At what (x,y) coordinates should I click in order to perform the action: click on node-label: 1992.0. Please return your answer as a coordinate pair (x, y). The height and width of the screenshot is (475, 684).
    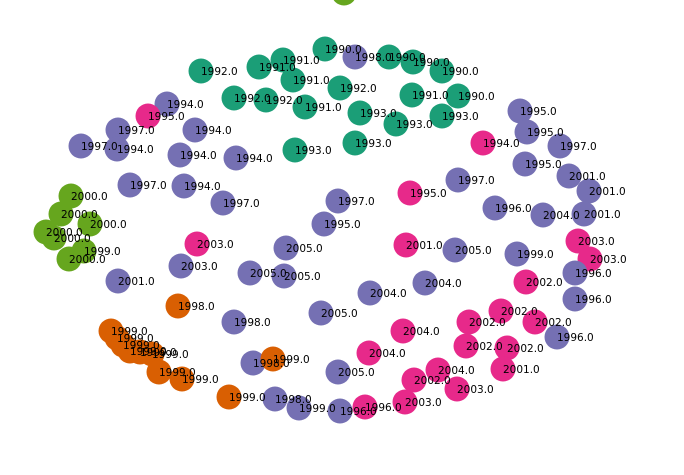
    Looking at the image, I should click on (219, 72).